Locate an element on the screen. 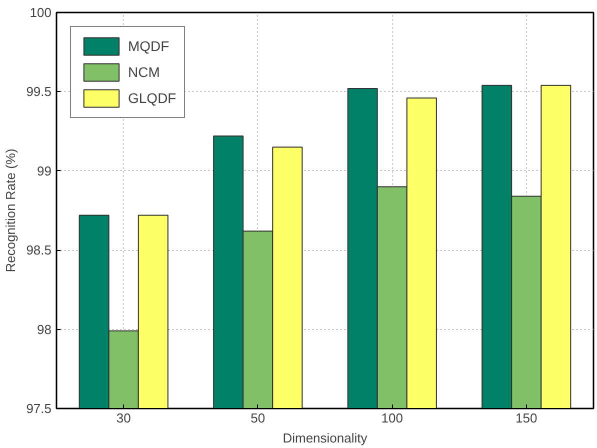  y-tick-label: 98 is located at coordinates (44, 329).